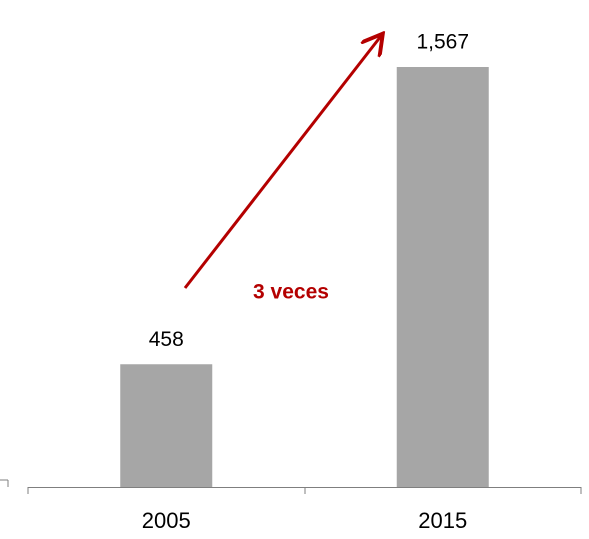 The height and width of the screenshot is (539, 589). I want to click on x-tick-label: 2005, so click(166, 520).